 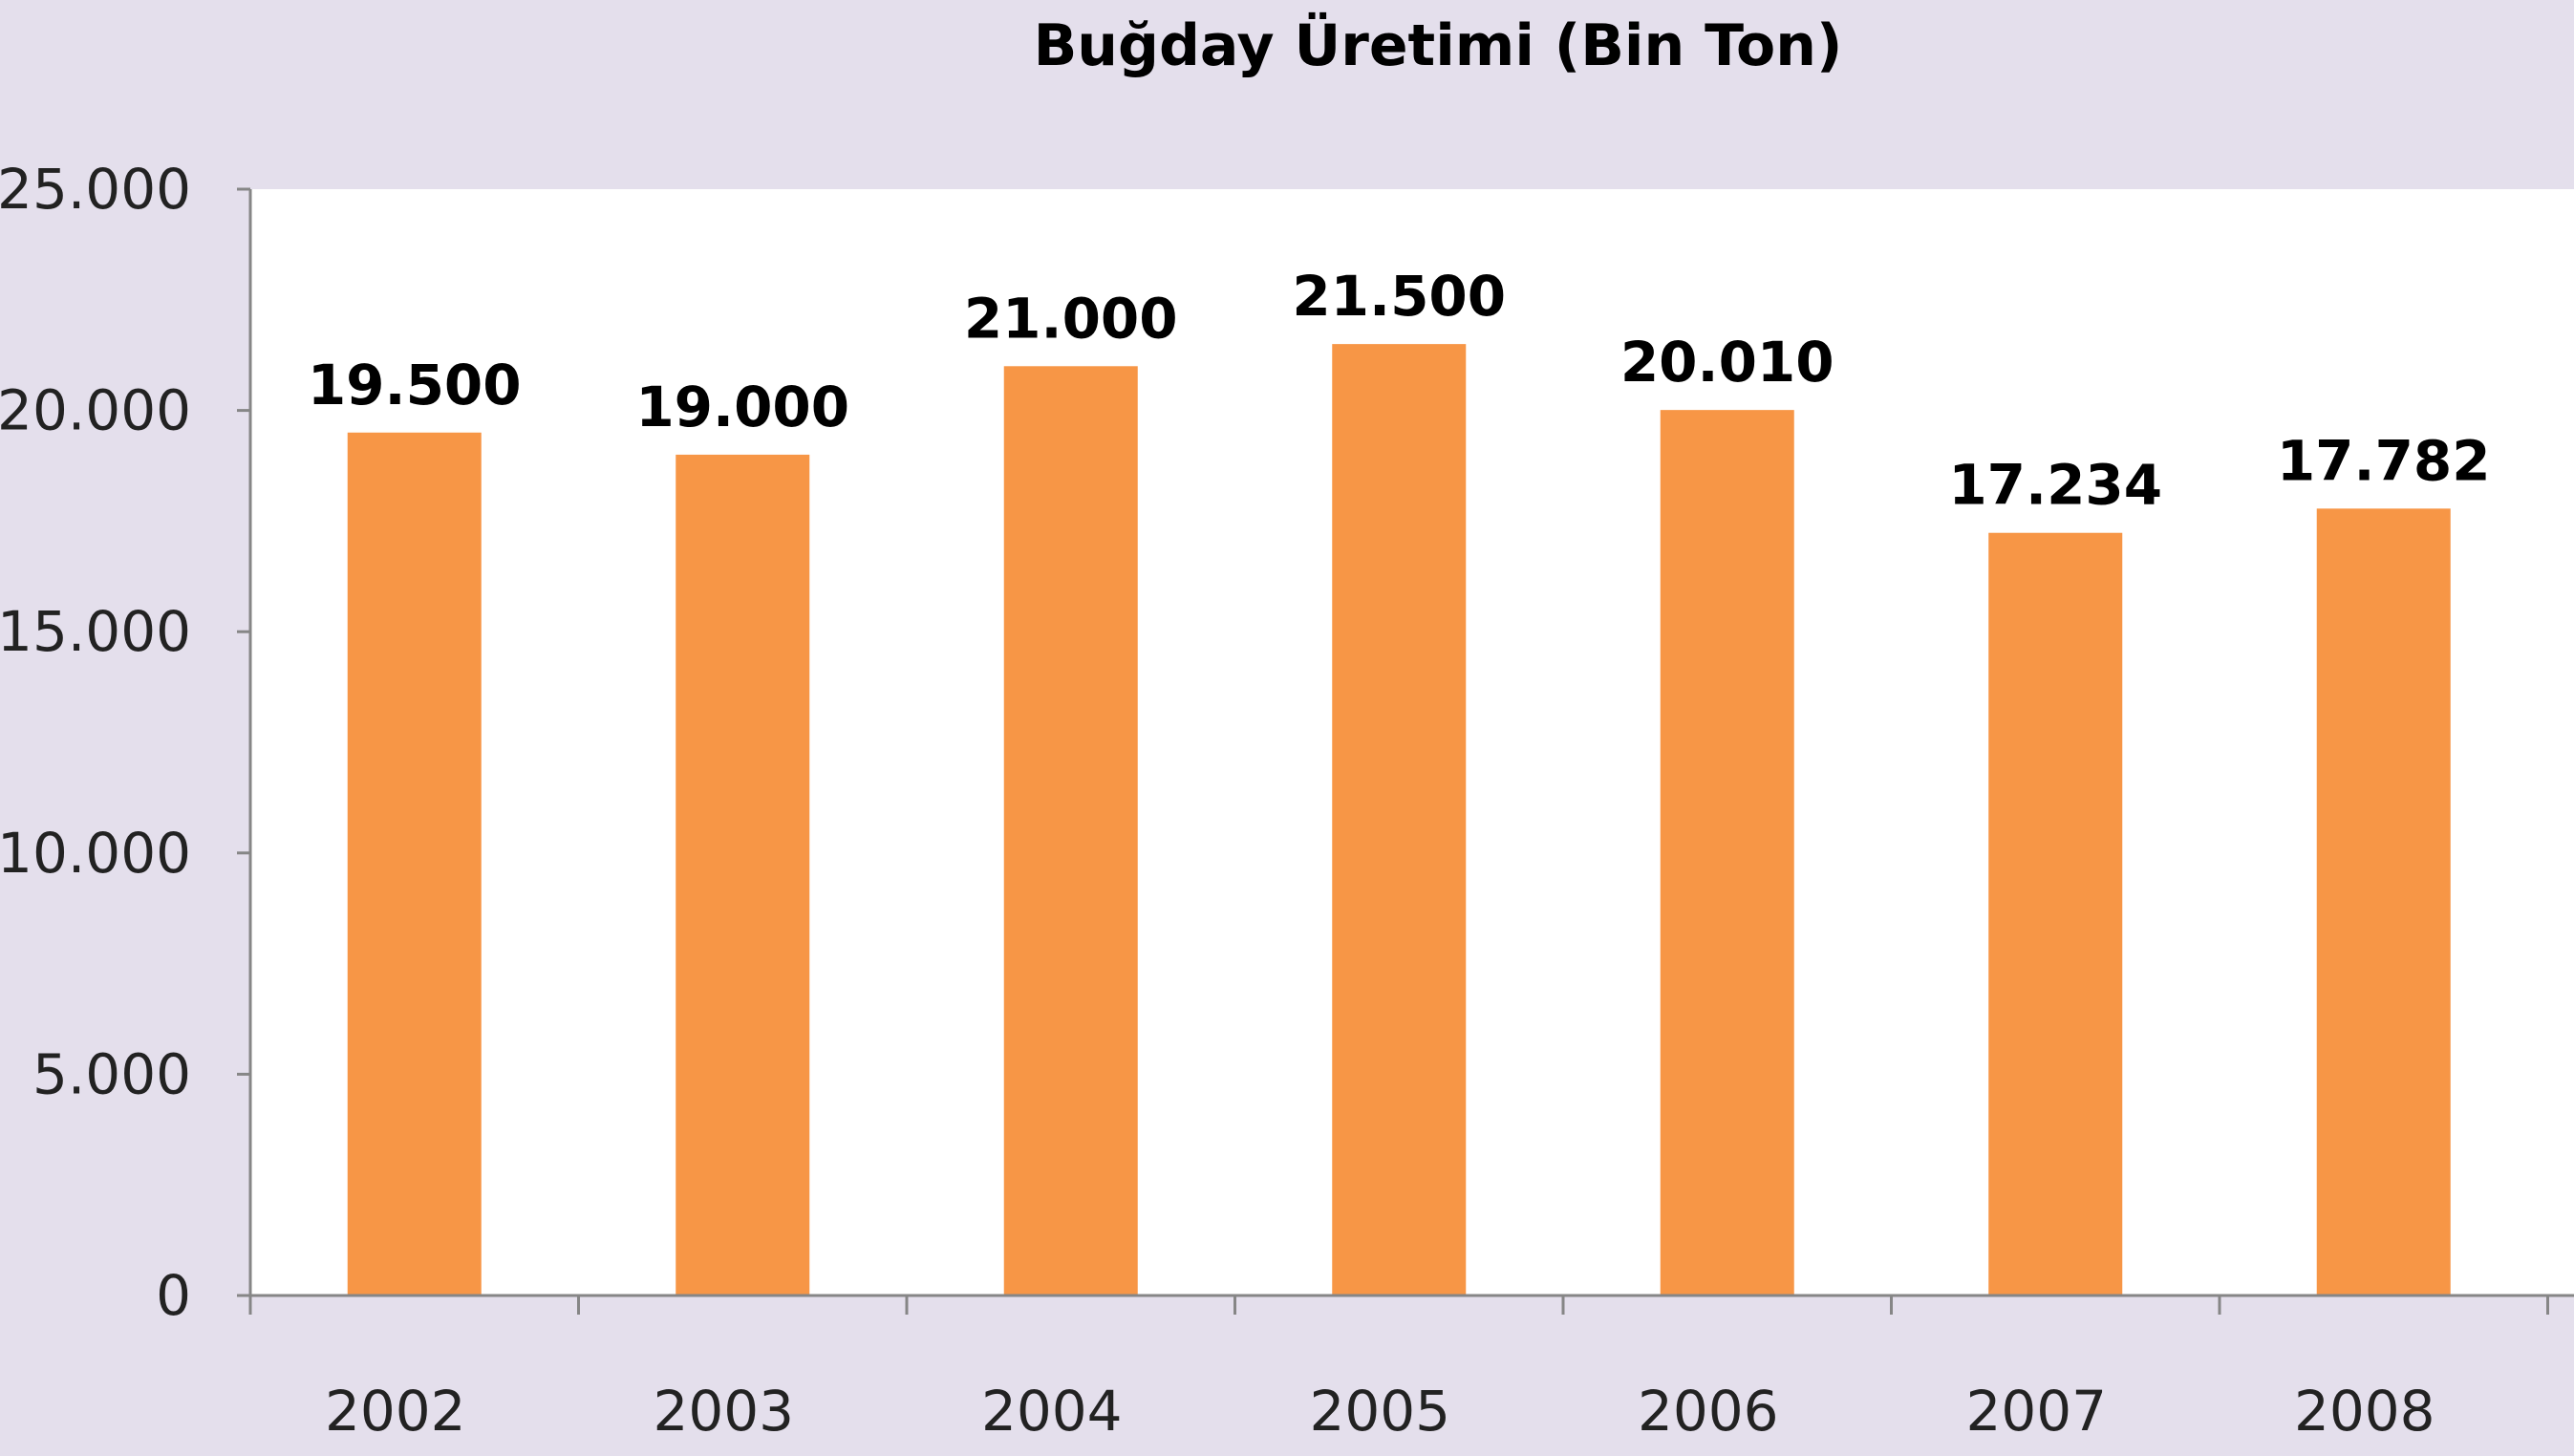 What do you see at coordinates (723, 1411) in the screenshot?
I see `x-tick-label-2003: 2003` at bounding box center [723, 1411].